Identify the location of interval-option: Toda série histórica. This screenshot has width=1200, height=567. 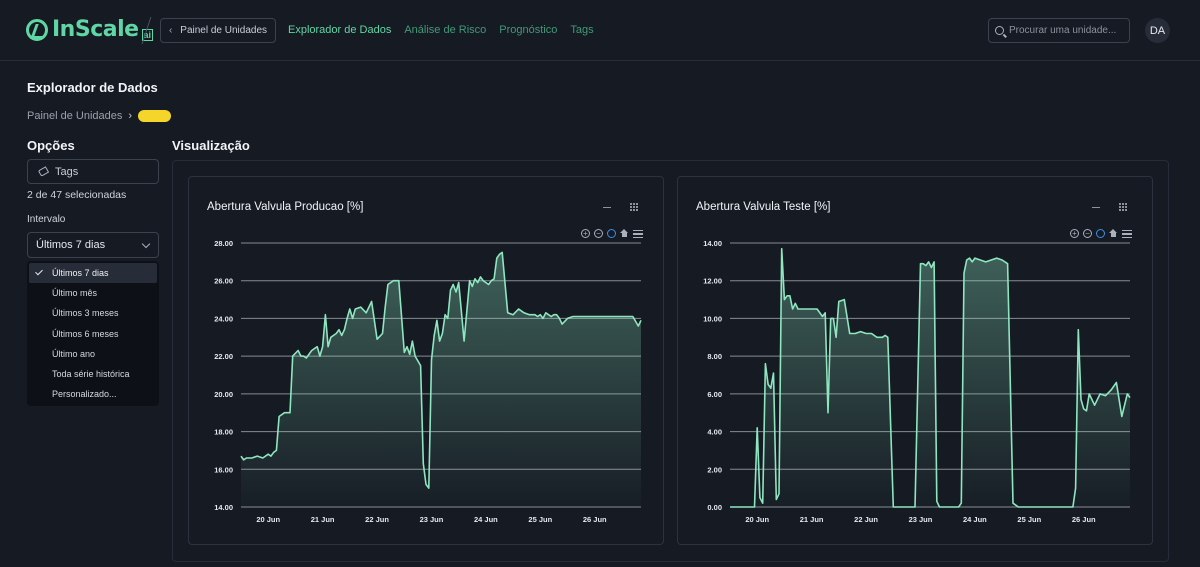
(91, 374).